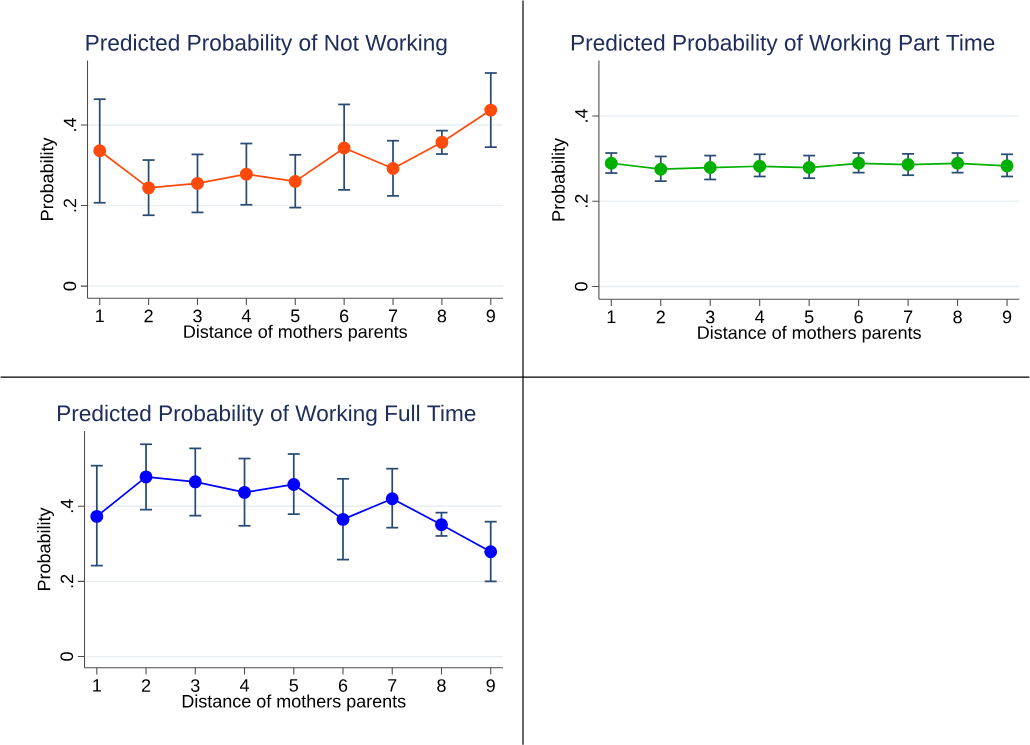  Describe the element at coordinates (783, 44) in the screenshot. I see `chart-title: Predicted Probability of Working Part Time` at that location.